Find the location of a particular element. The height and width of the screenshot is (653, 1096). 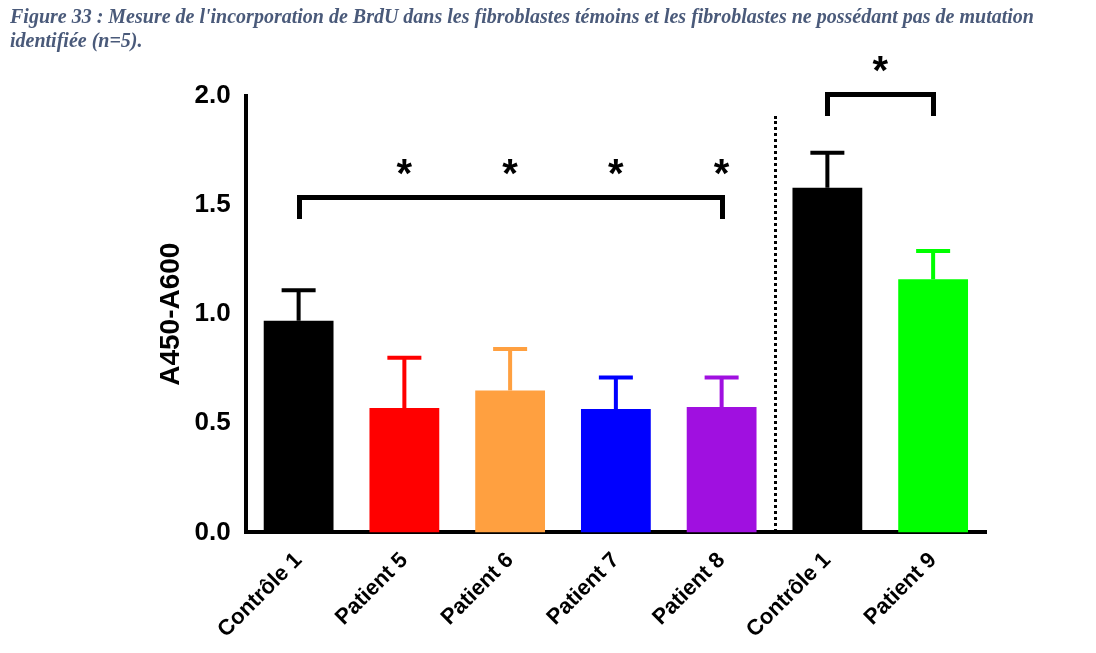

caption: Figure 33 : Mesure de l'incorporation de BrdU dans les fibroblastes témoins et les fibroblastes ne possédant pas de mutation identifiée (n=5). is located at coordinates (522, 28).